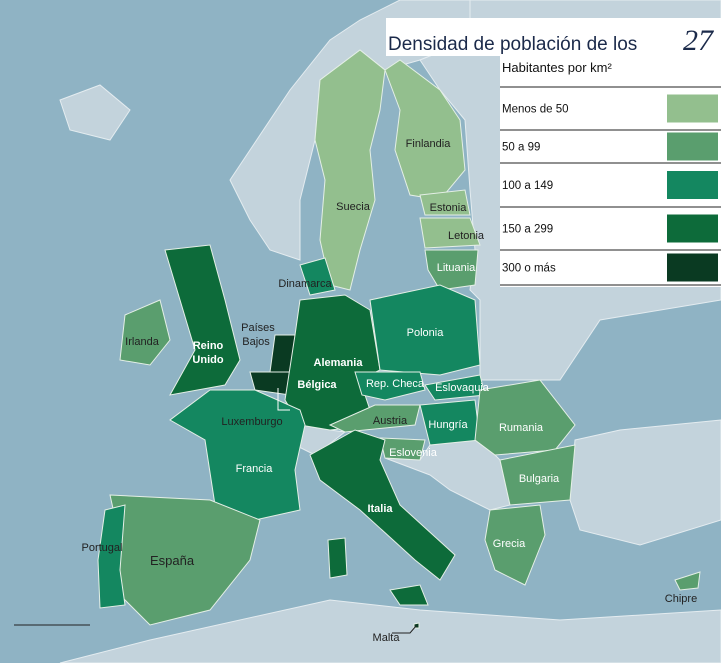  I want to click on country-label: Unido, so click(207, 360).